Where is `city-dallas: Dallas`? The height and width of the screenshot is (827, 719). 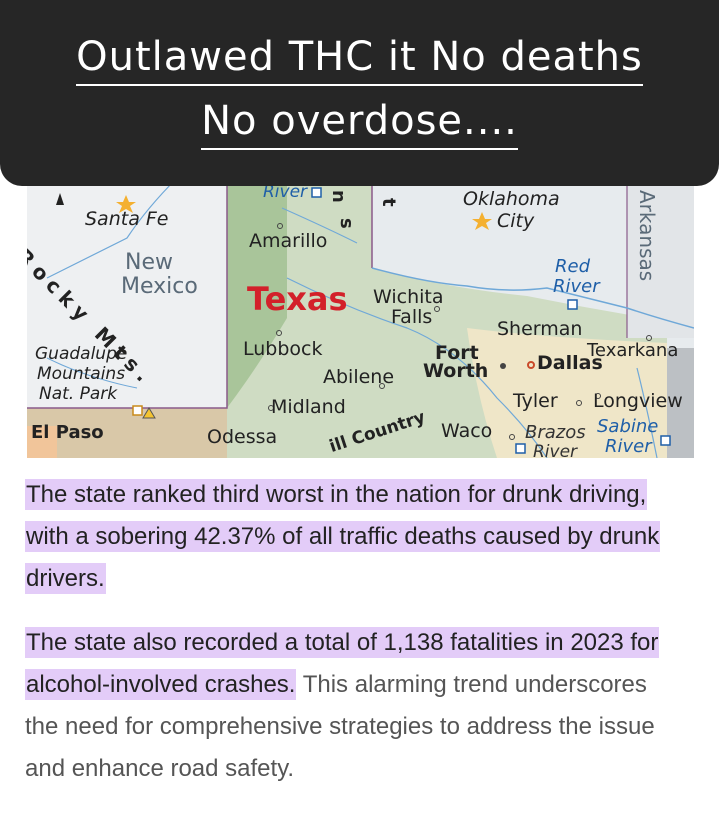
city-dallas: Dallas is located at coordinates (570, 363).